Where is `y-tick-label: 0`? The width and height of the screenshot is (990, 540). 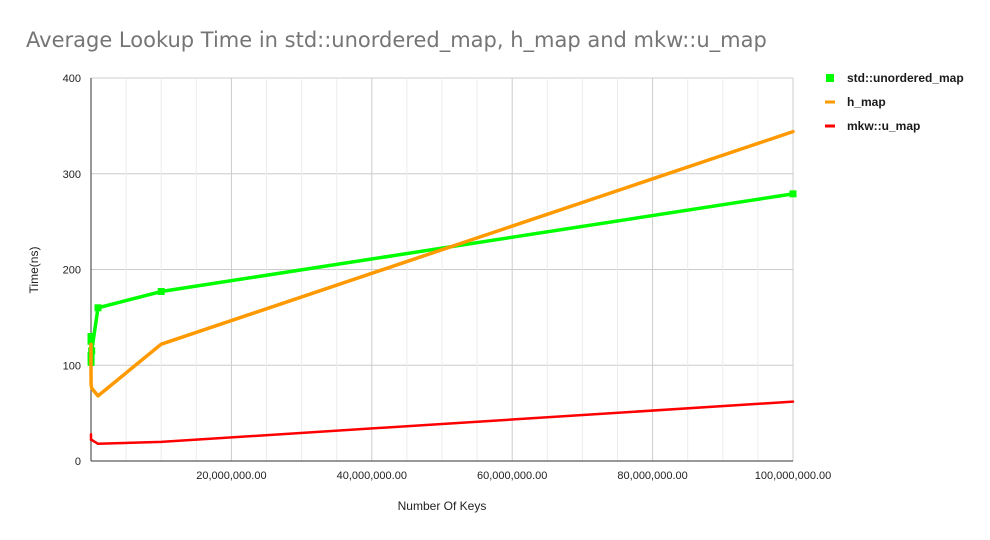
y-tick-label: 0 is located at coordinates (78, 462).